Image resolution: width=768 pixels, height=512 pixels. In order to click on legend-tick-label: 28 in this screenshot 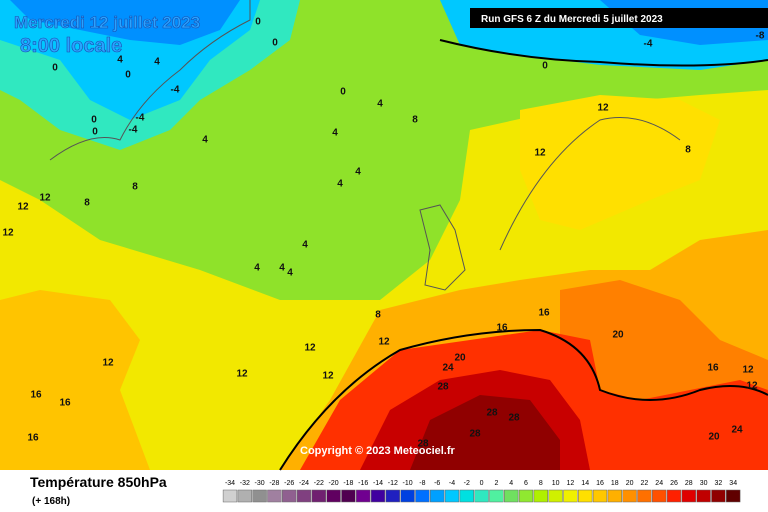, I will do `click(689, 483)`.